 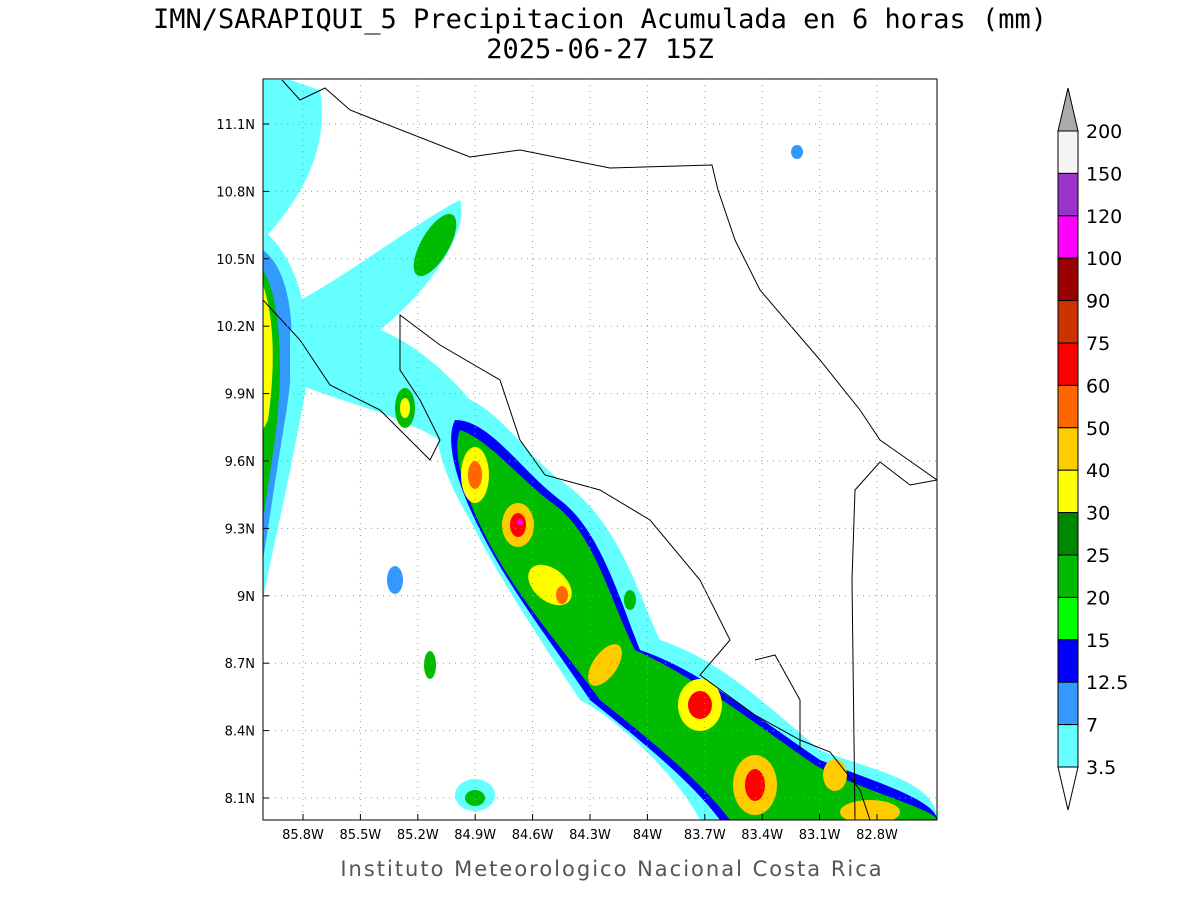 What do you see at coordinates (240, 732) in the screenshot?
I see `lat-label: 8.4N` at bounding box center [240, 732].